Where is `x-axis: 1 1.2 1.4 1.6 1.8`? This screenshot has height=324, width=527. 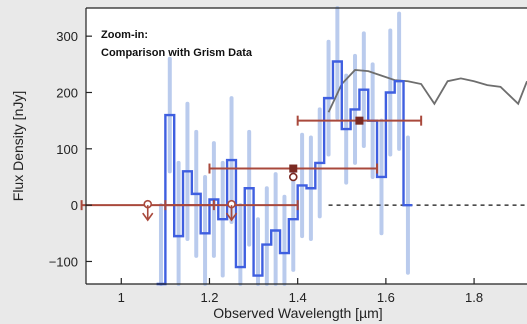
x-axis: 1 1.2 1.4 1.6 1.8 is located at coordinates (300, 291).